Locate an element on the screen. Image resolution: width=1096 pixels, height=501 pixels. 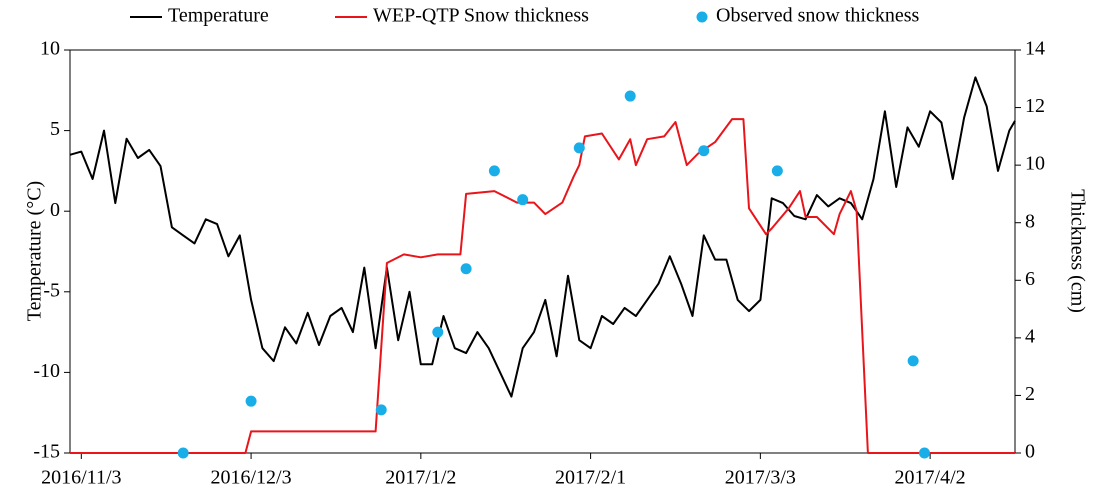
y-tick-label: -5 is located at coordinates (51, 290).